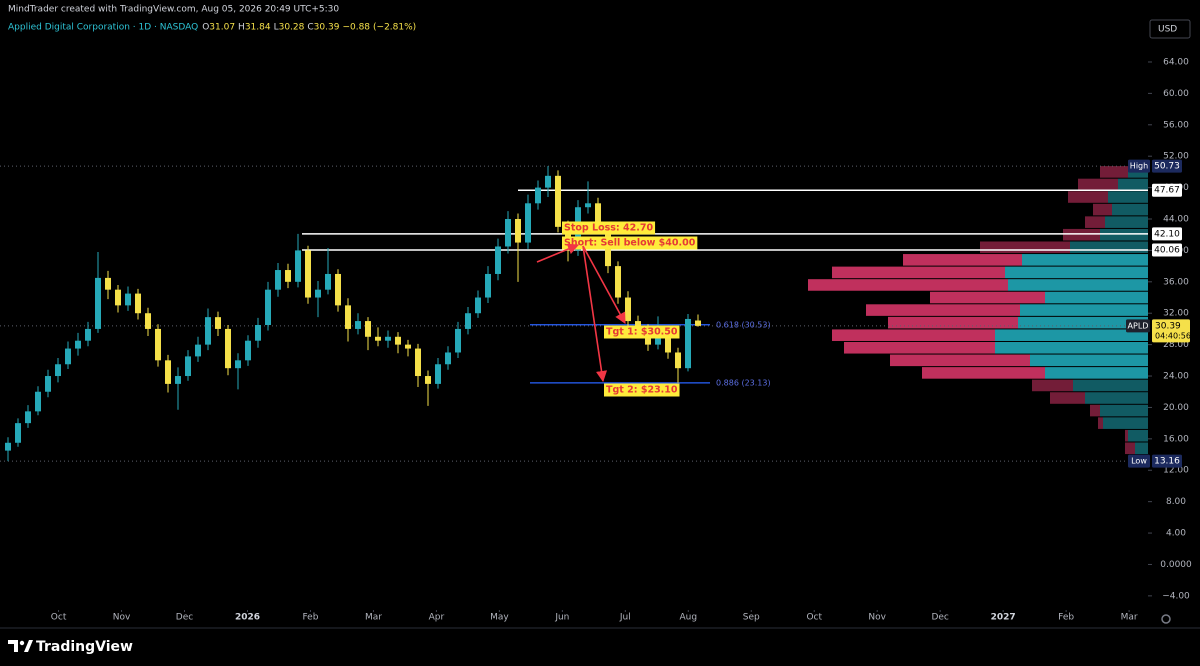 The height and width of the screenshot is (666, 1200). Describe the element at coordinates (751, 618) in the screenshot. I see `x-tick-label: Sep` at that location.